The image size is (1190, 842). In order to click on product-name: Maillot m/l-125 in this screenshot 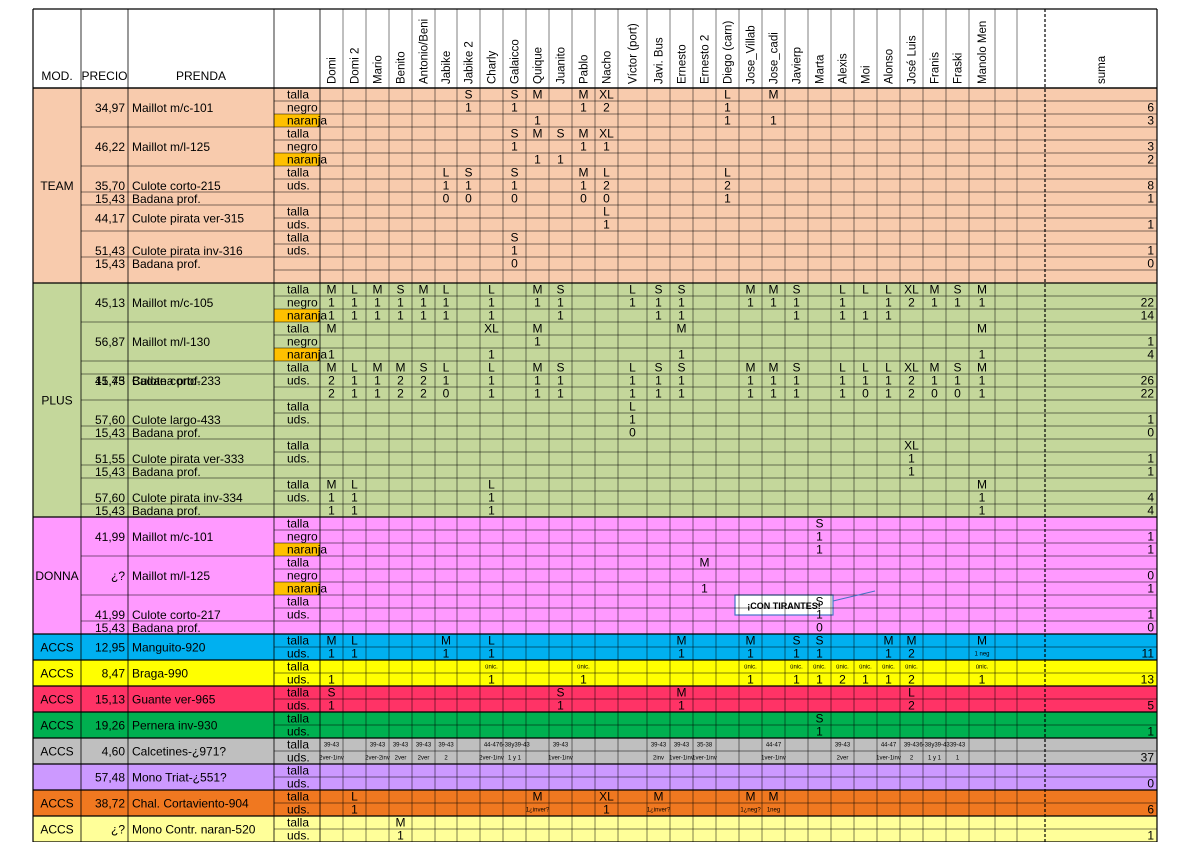, I will do `click(171, 576)`.